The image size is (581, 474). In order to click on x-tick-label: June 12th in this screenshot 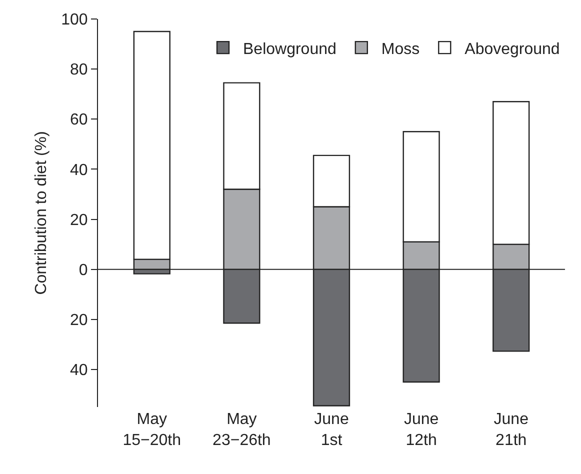, I will do `click(421, 430)`.